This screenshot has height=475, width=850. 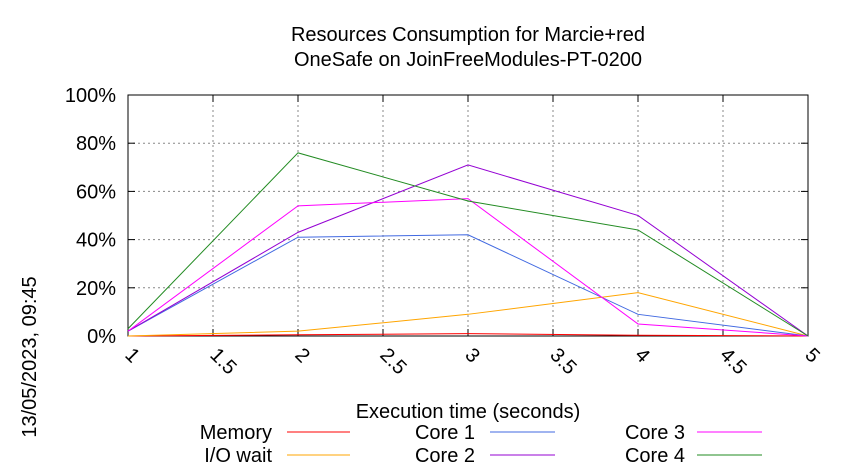 What do you see at coordinates (236, 433) in the screenshot?
I see `legend-label-memory: Memory` at bounding box center [236, 433].